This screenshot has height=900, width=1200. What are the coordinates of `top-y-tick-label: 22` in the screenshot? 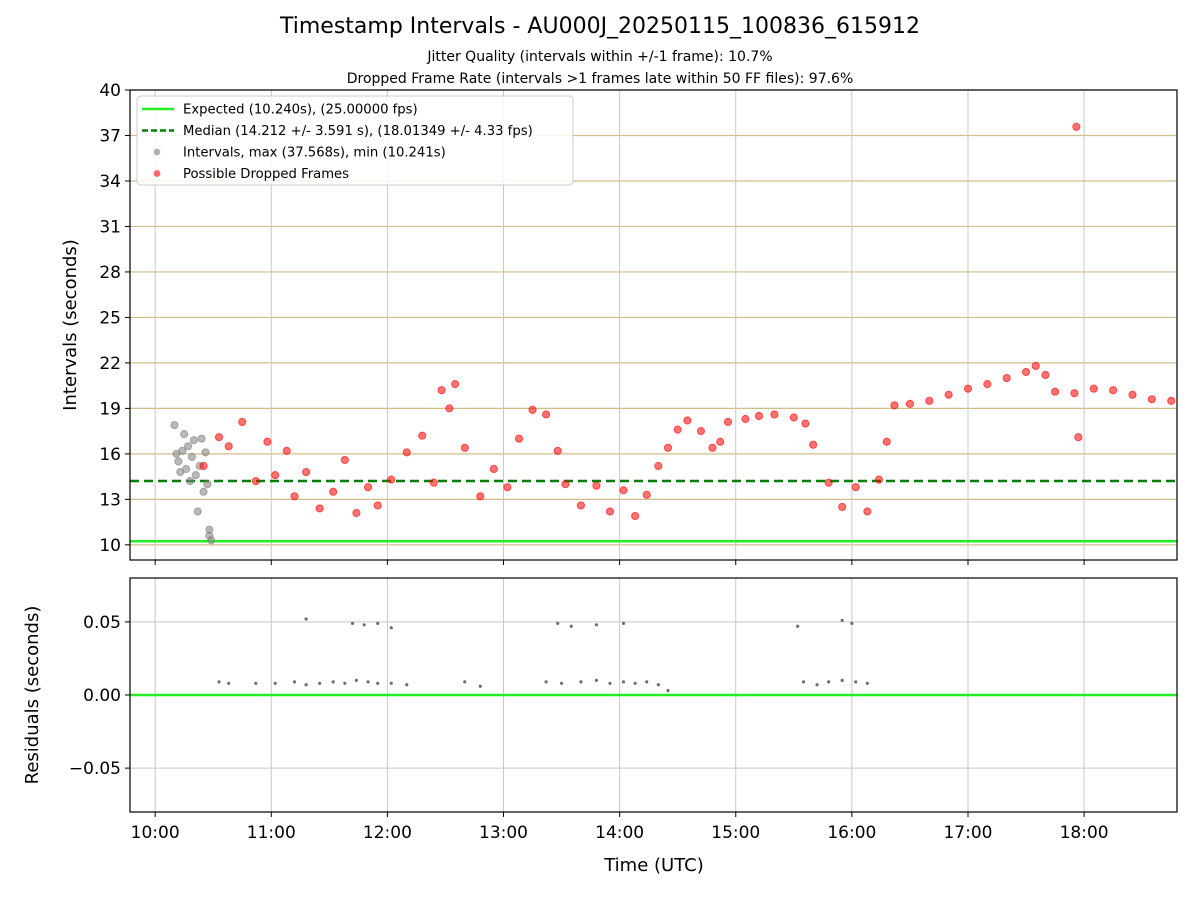 It's located at (110, 364).